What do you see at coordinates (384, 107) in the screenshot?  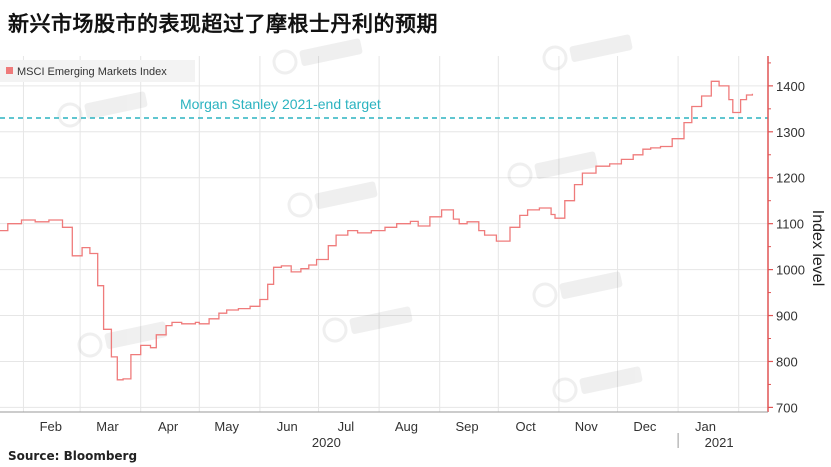 I see `target-line-group: Morgan Stanley 2021-end target` at bounding box center [384, 107].